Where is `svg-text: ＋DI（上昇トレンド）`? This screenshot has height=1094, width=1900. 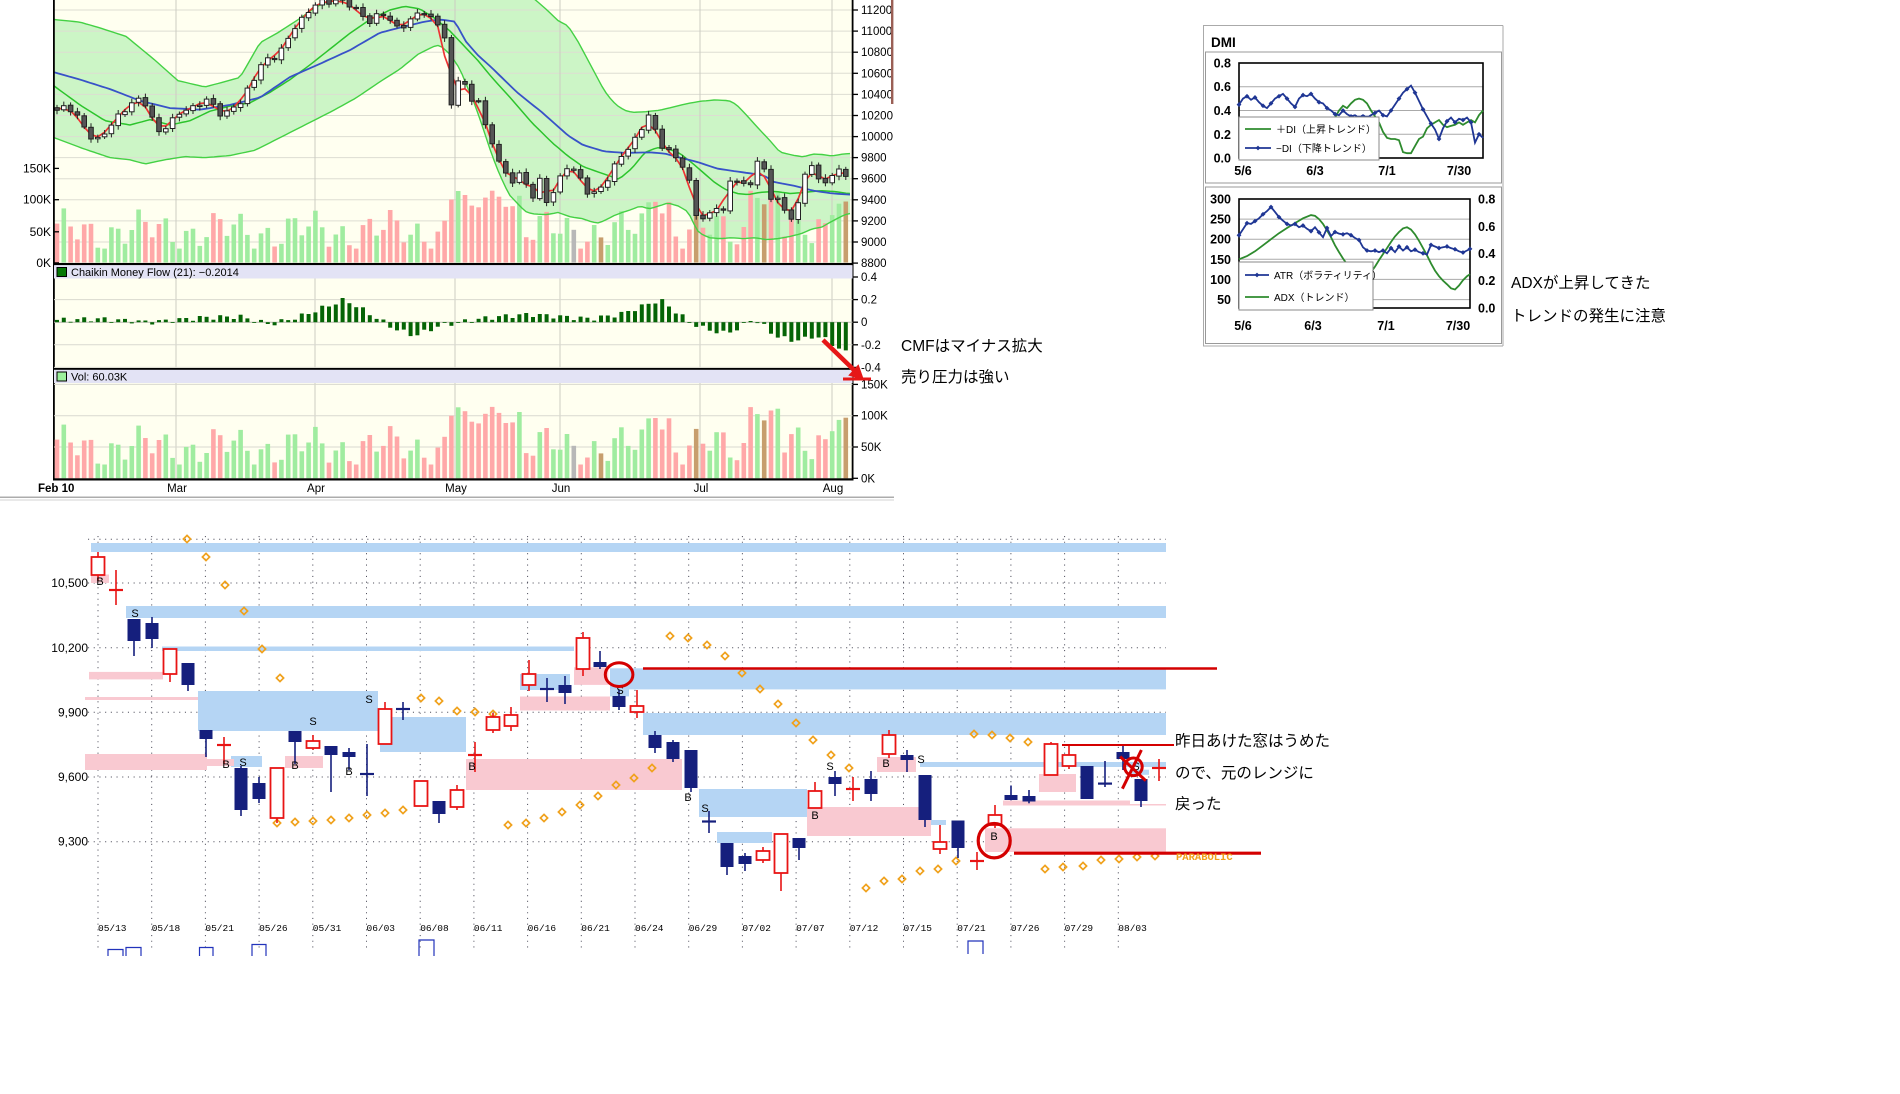 svg-text: ＋DI（上昇トレンド） is located at coordinates (1326, 130).